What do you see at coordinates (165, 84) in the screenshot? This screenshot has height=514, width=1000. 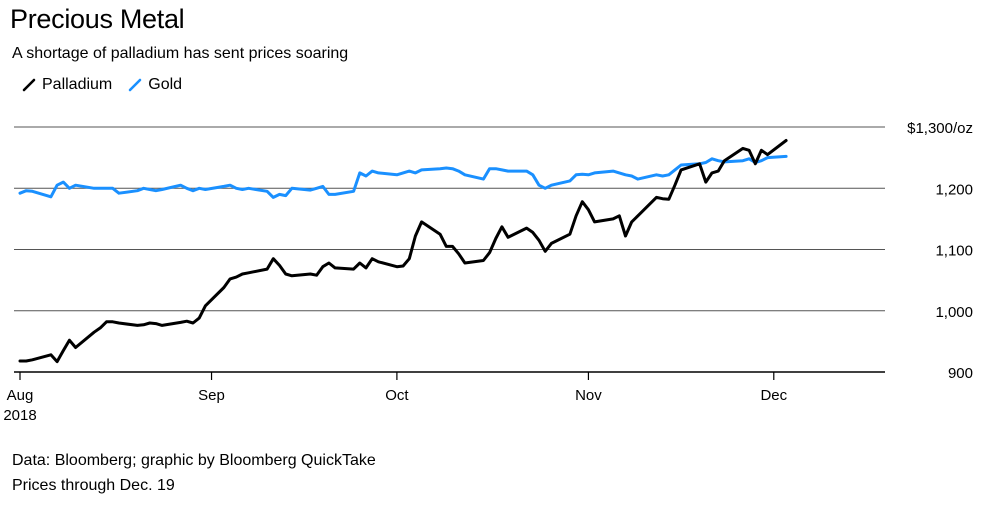 I see `legend-label-gold: Gold` at bounding box center [165, 84].